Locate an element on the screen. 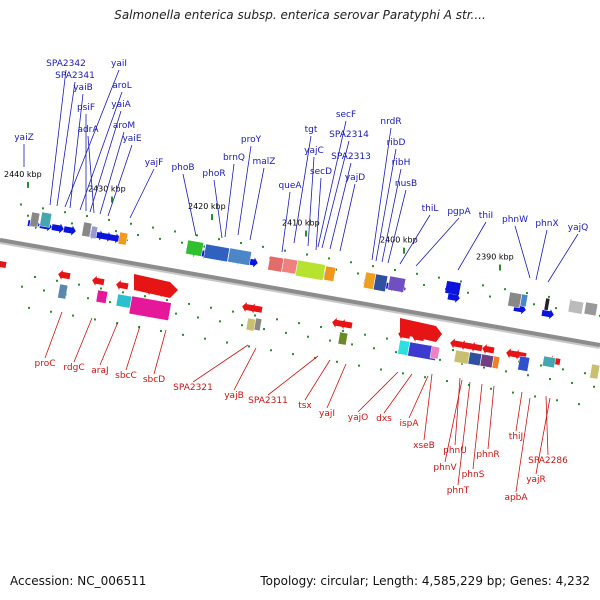 This screenshot has width=600, height=600. forward-gene-label-yajD: yajD is located at coordinates (355, 178).